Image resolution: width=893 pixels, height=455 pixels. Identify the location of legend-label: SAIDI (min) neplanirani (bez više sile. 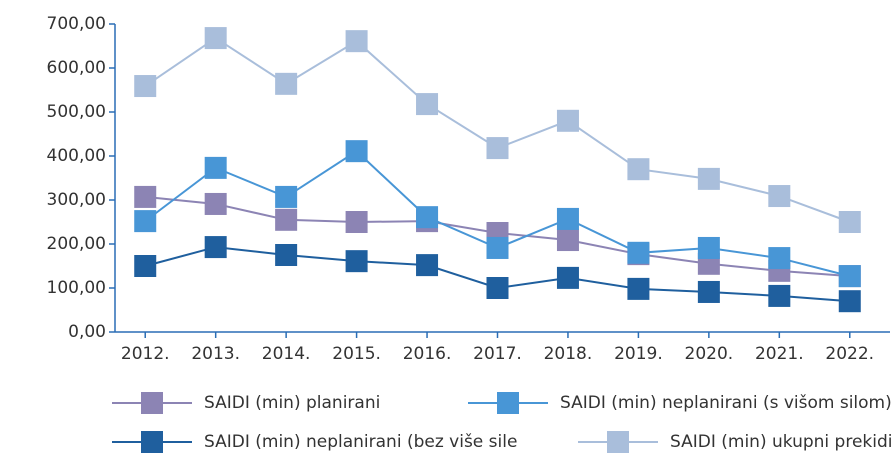
(360, 442).